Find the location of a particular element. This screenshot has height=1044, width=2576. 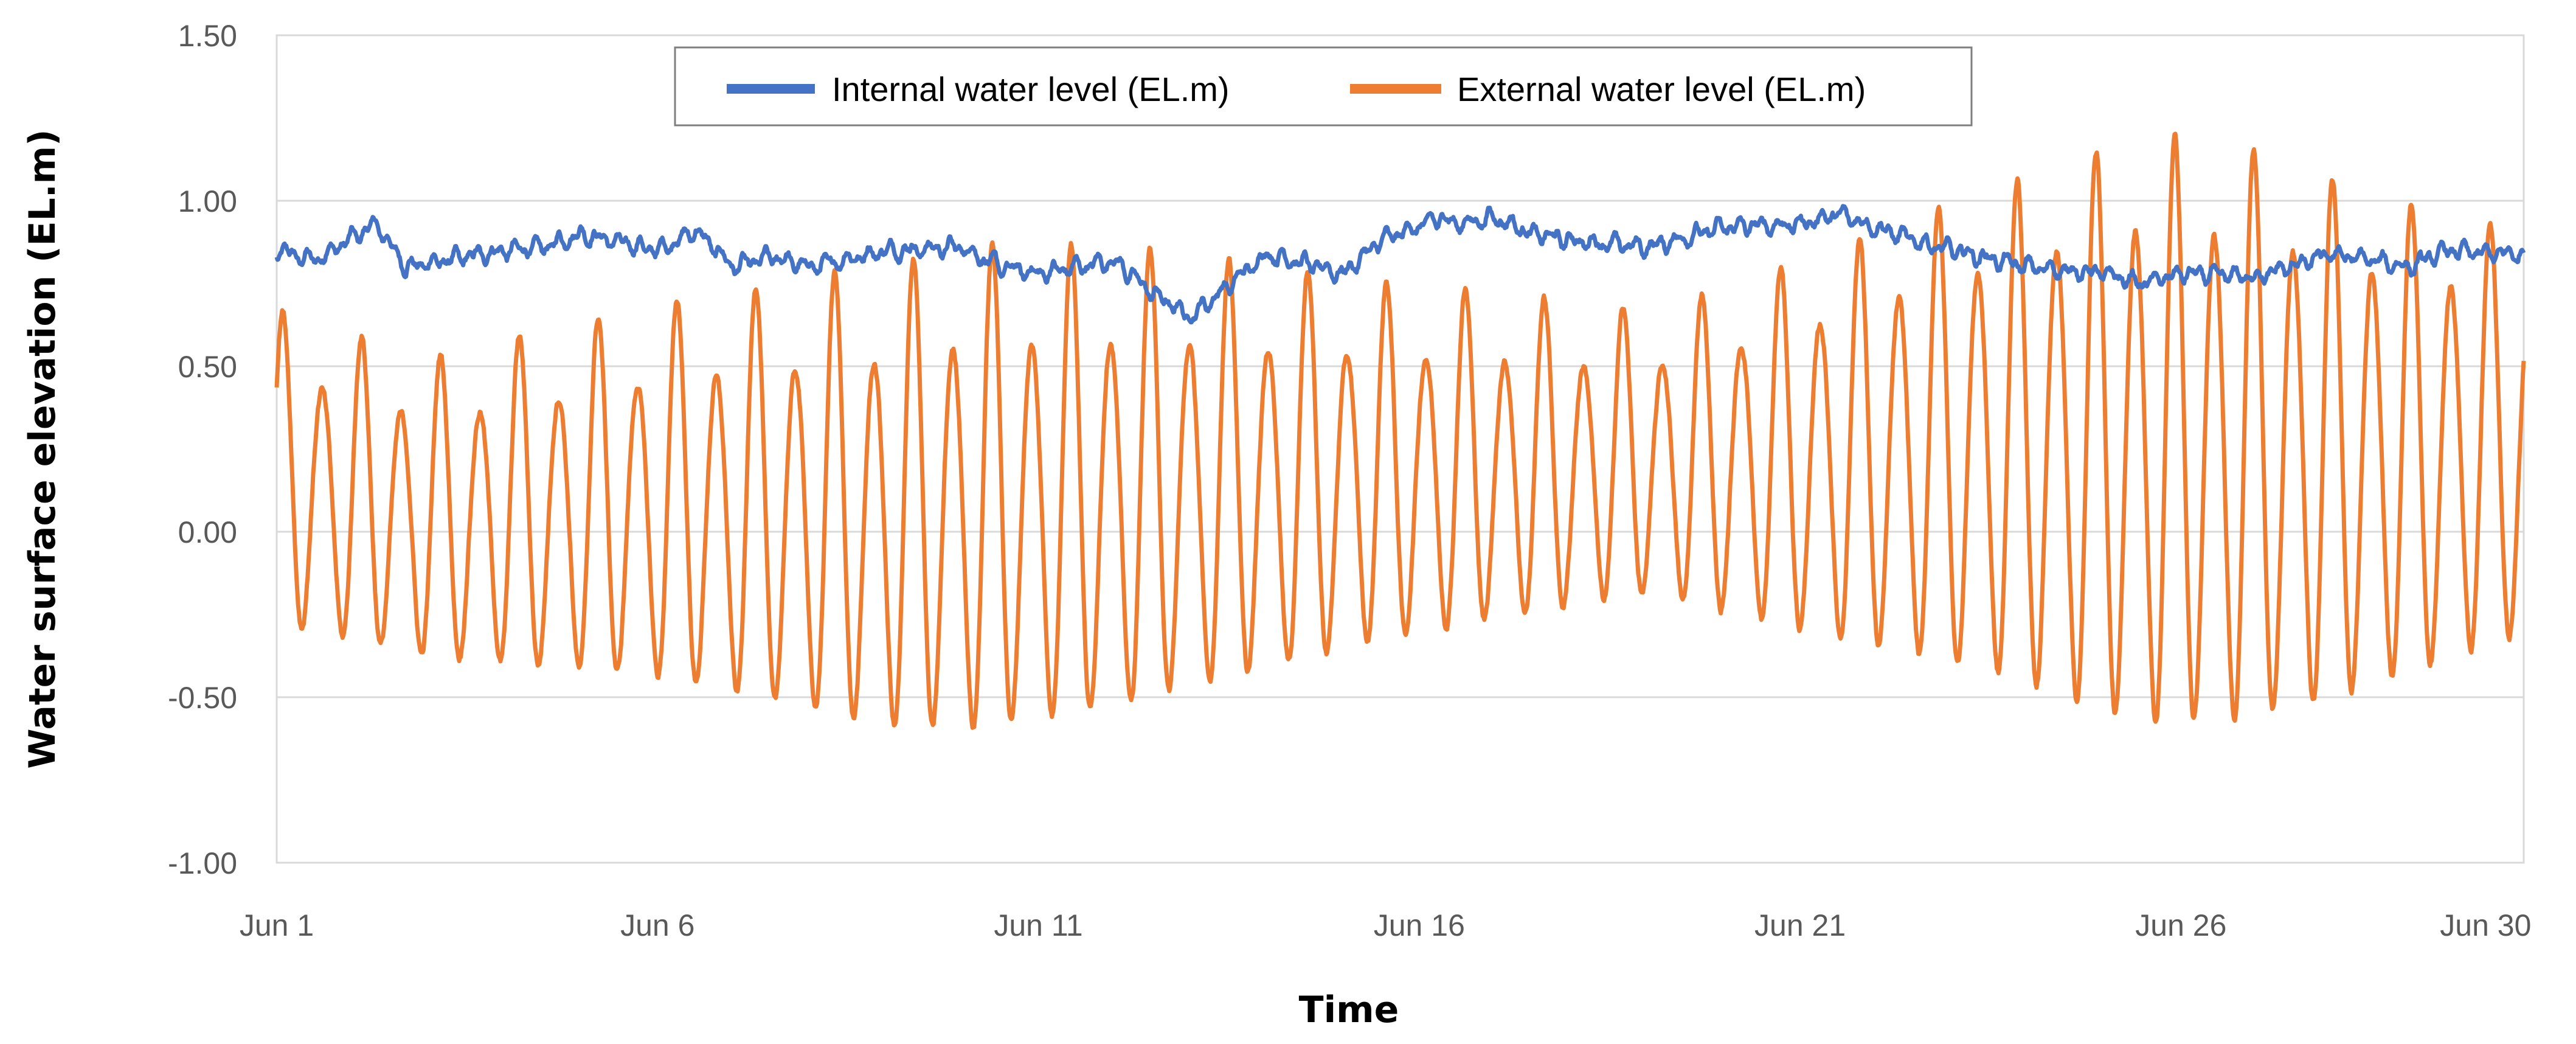

x-tick-label: Jun 30 is located at coordinates (2485, 925).